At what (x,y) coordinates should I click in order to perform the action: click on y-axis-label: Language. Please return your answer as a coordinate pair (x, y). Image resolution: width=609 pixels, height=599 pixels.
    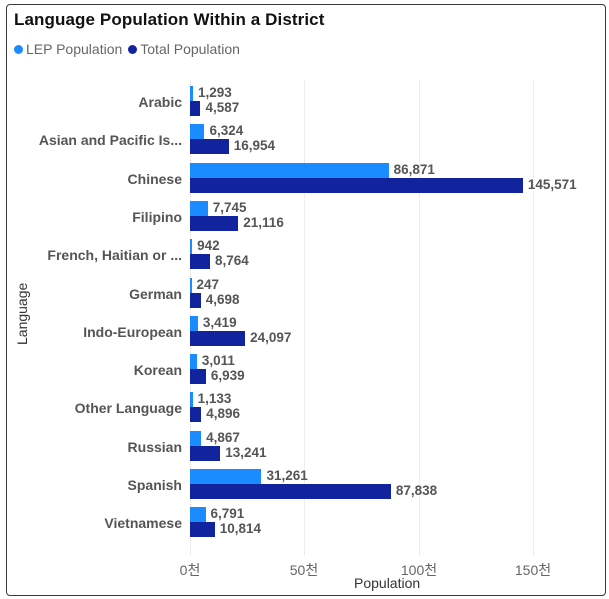
    Looking at the image, I should click on (22, 313).